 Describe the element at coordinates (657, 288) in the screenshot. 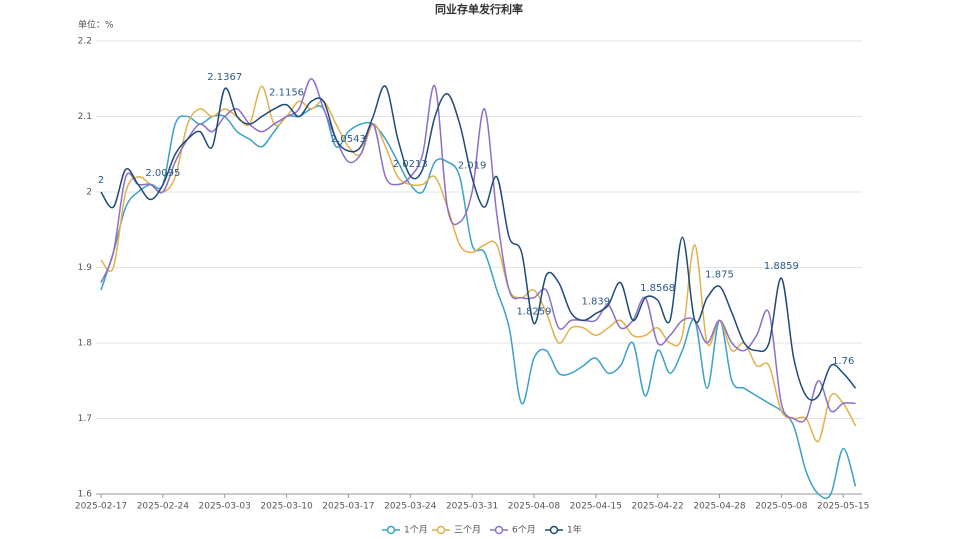

I see `value-label: 1.8568` at that location.